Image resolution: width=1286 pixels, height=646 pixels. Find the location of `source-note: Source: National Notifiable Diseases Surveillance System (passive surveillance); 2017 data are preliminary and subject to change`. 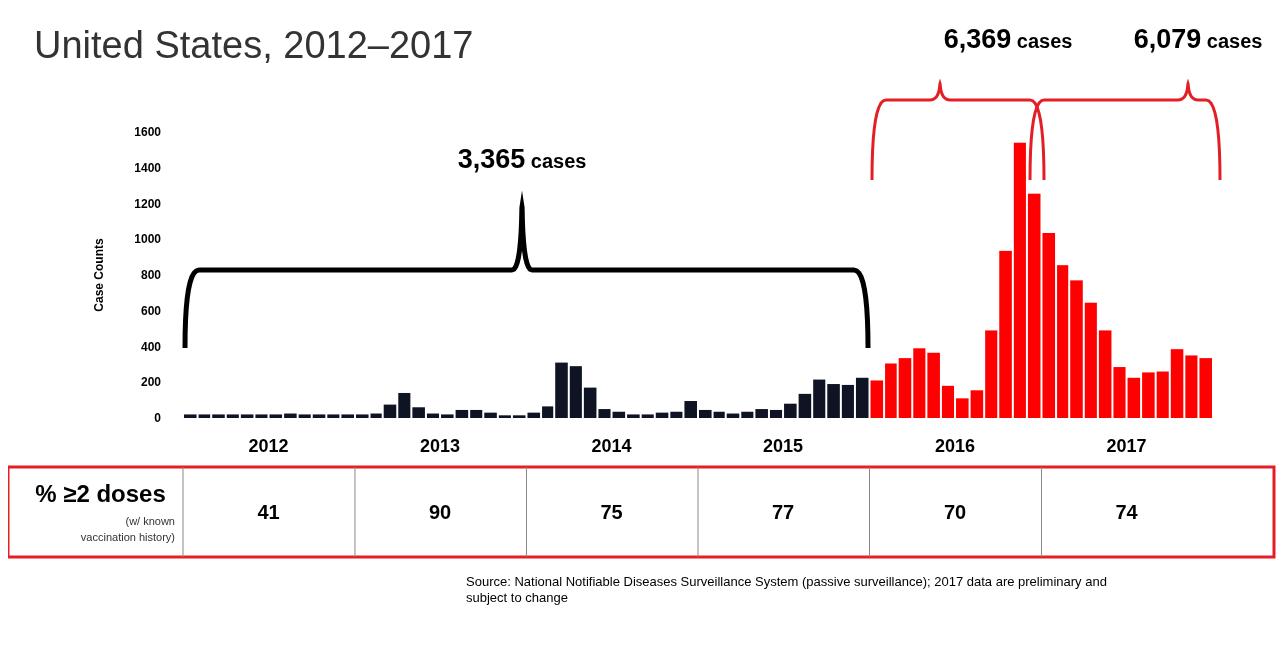

source-note: Source: National Notifiable Diseases Surveillance System (passive surveillance); 2017 data are preliminary and subject to change is located at coordinates (786, 589).